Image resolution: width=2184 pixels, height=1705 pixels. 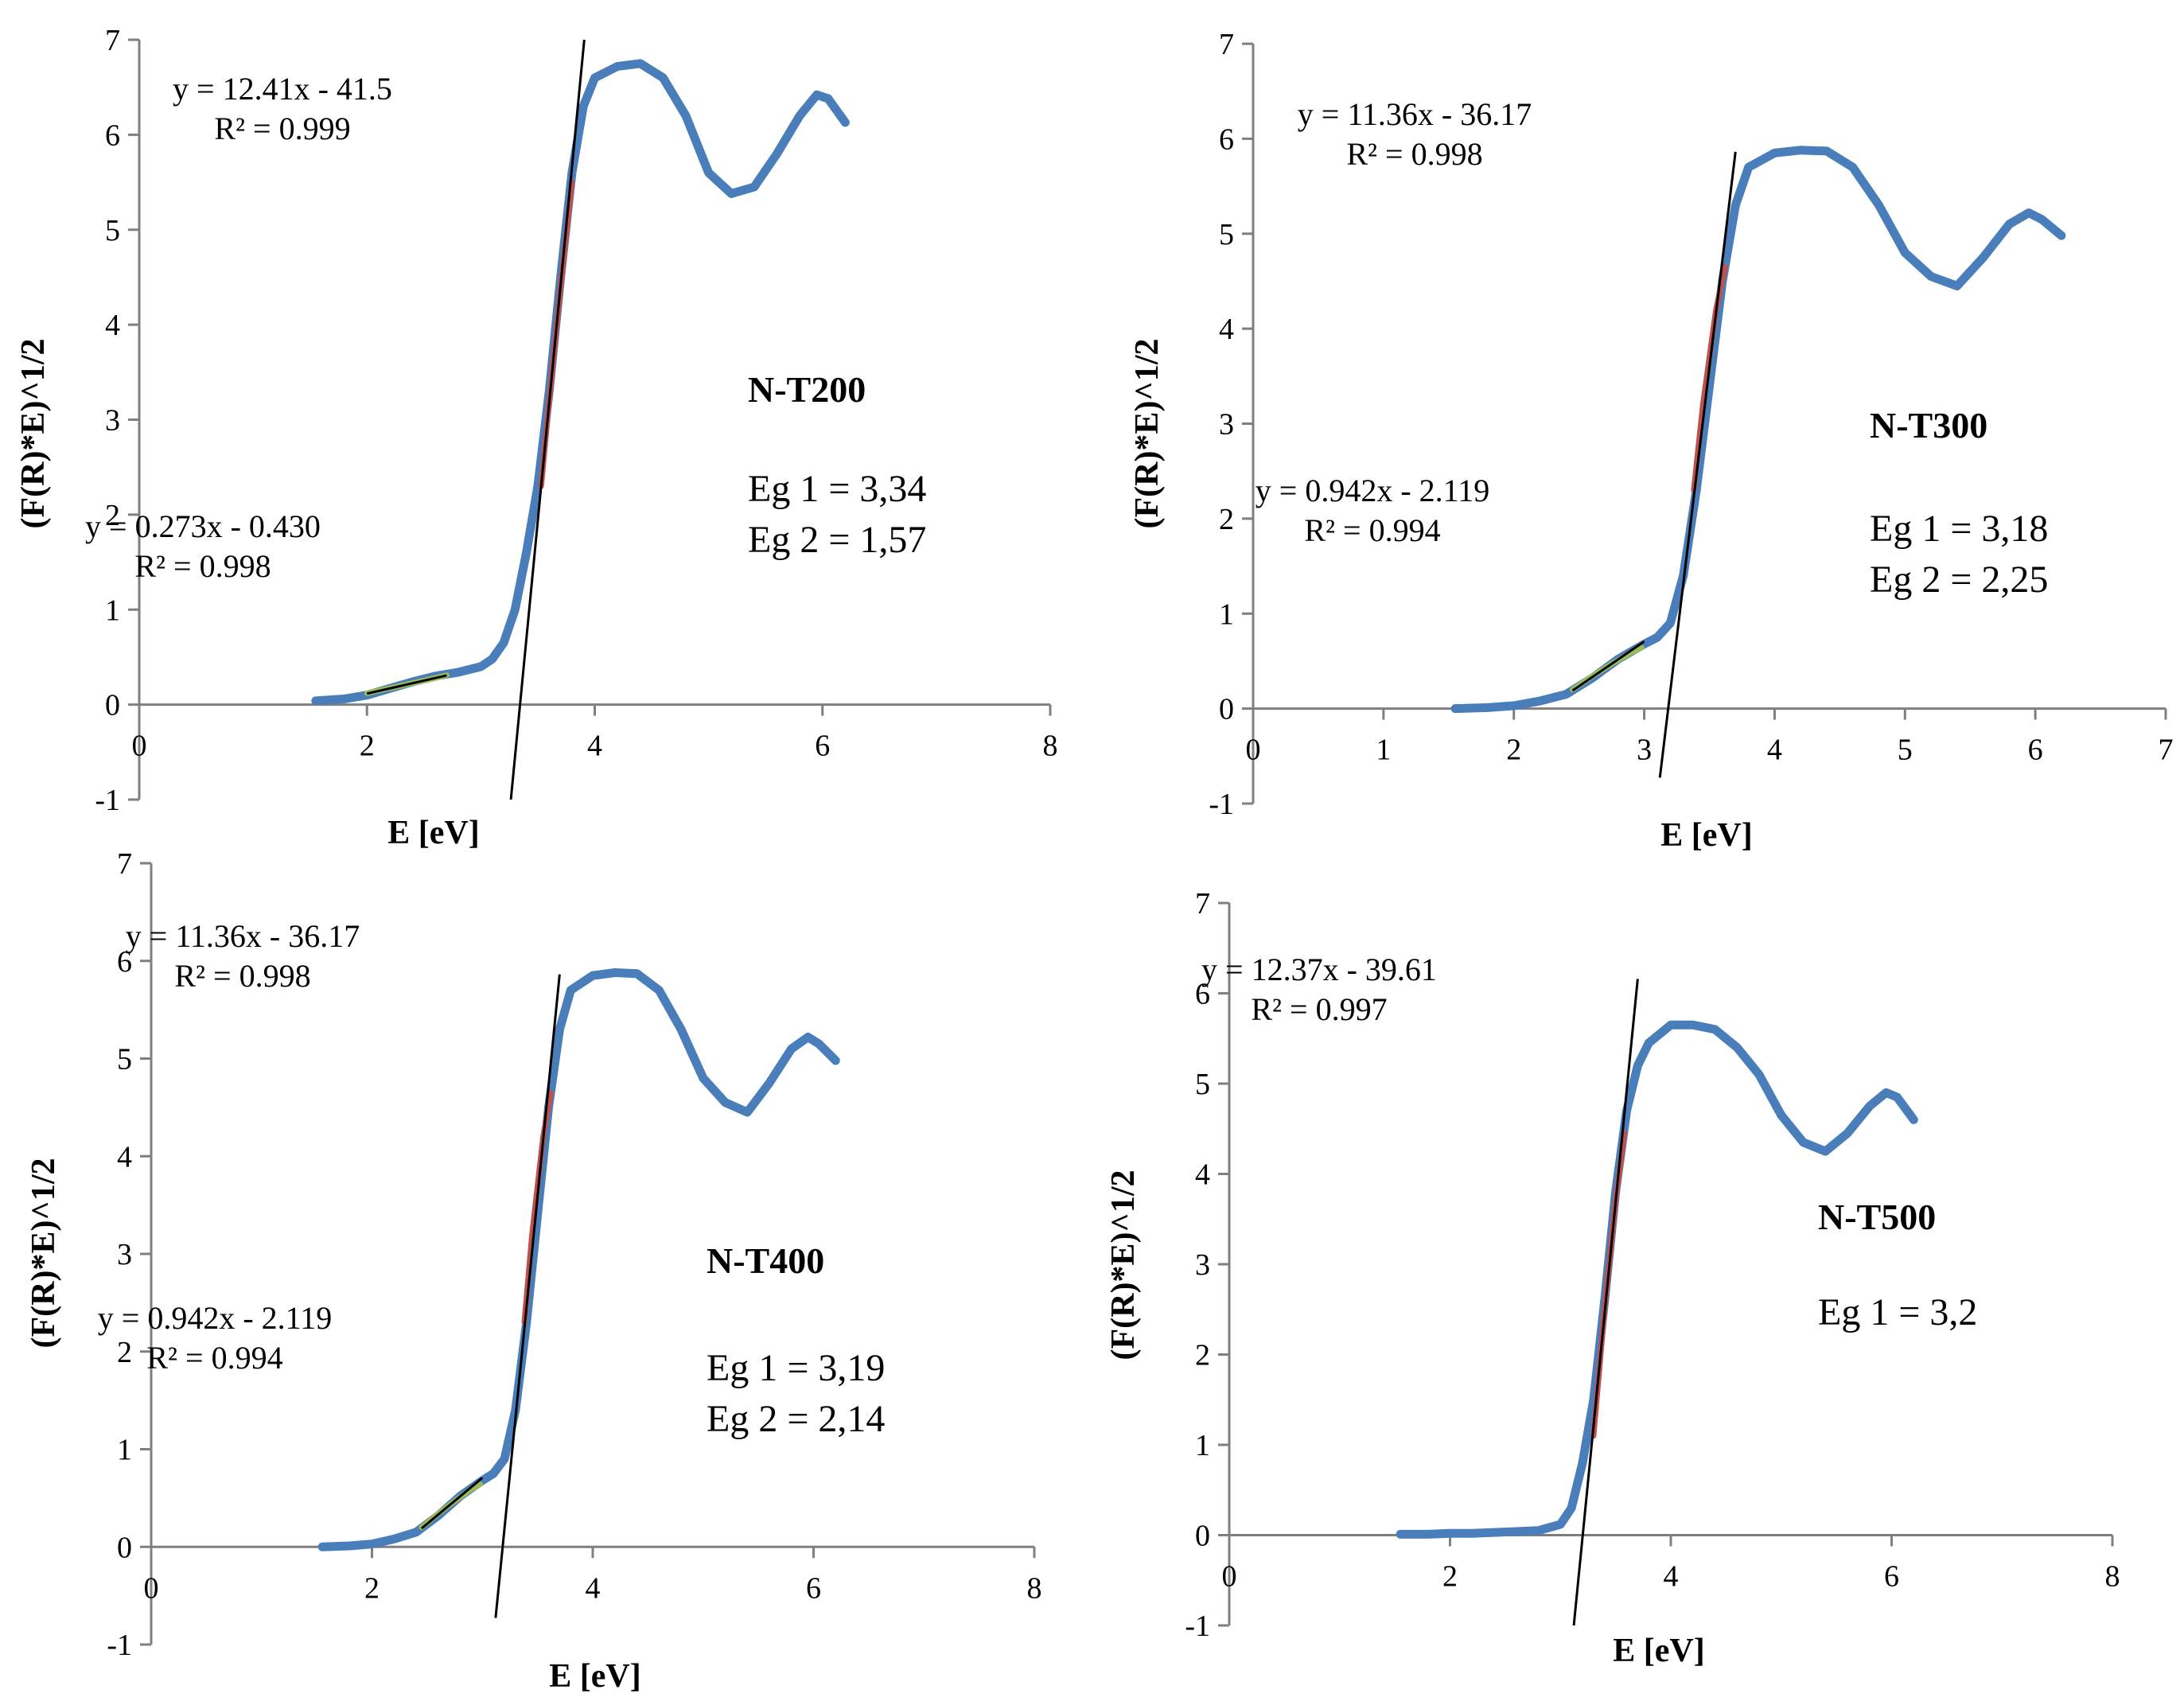 I want to click on band-gap-label: Eg 2 = 1,57, so click(x=837, y=540).